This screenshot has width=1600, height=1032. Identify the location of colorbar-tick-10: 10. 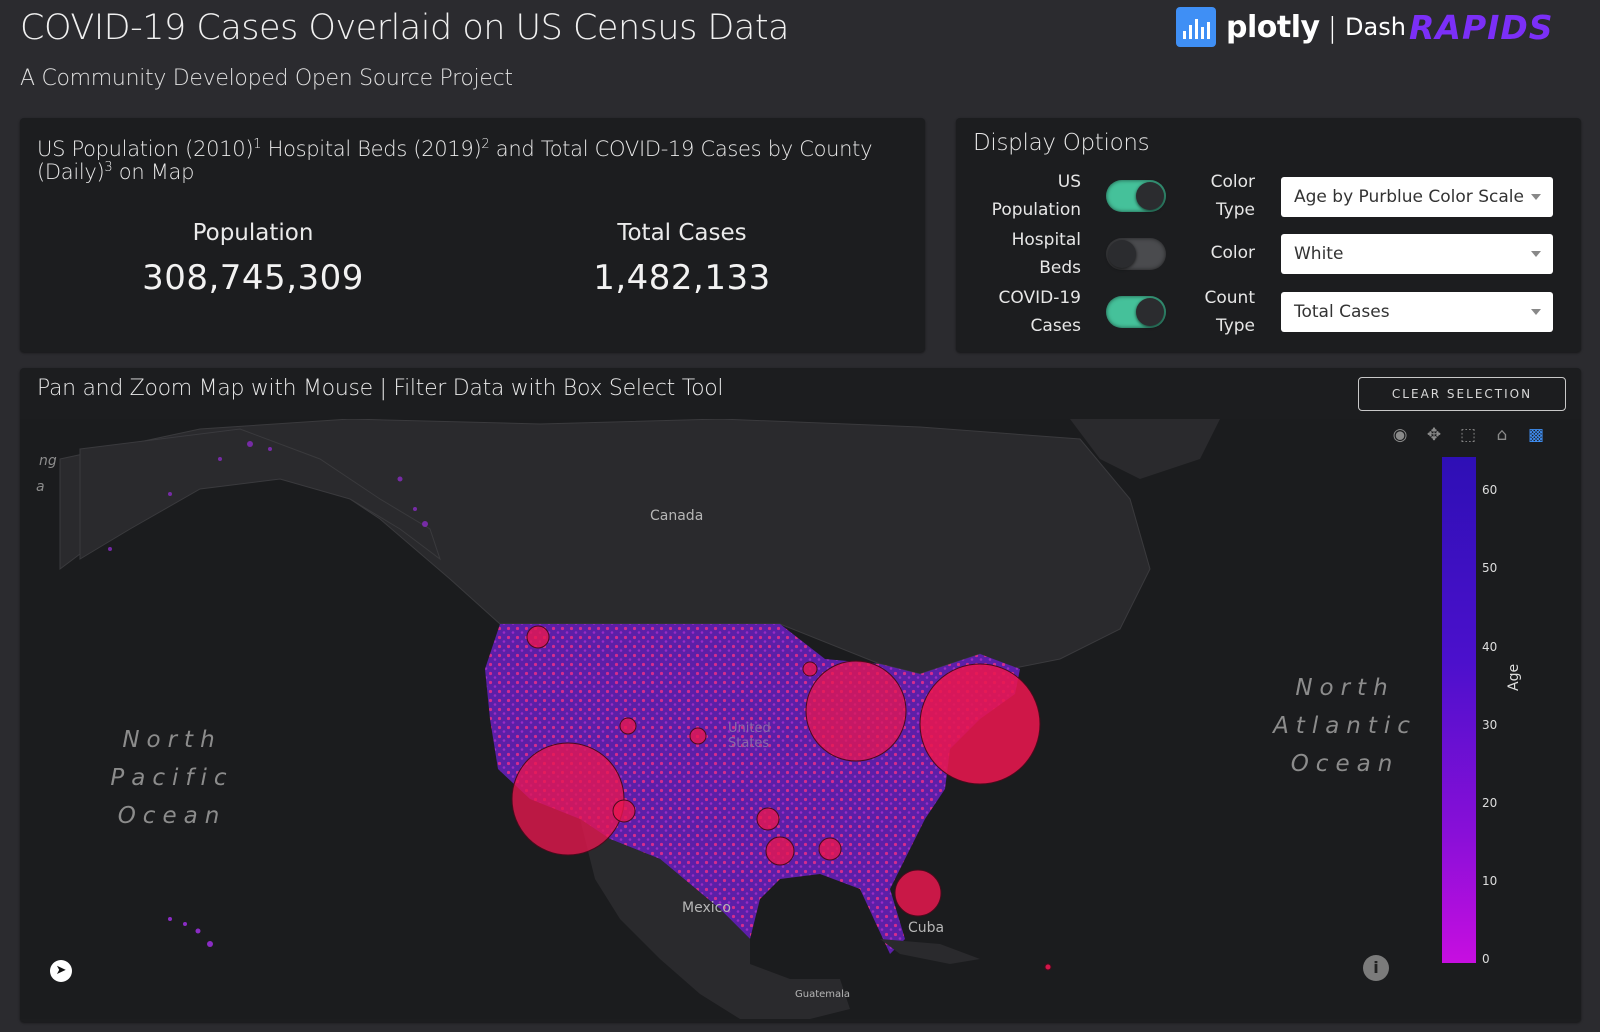
(1490, 881).